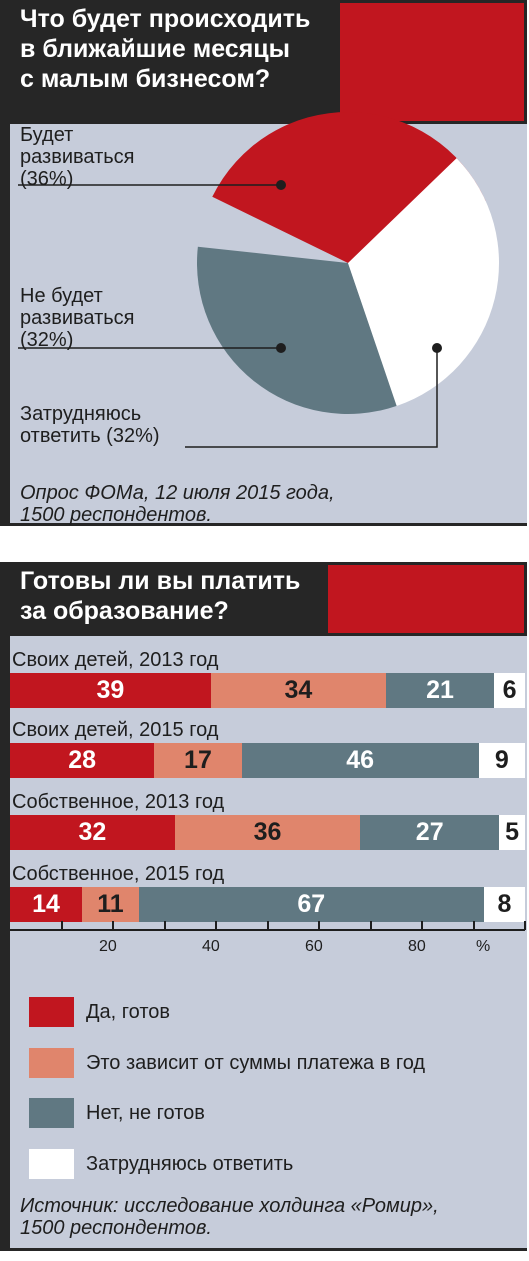 Image resolution: width=529 pixels, height=1261 pixels. What do you see at coordinates (165, 19) in the screenshot?
I see `title-line: Что будет происходить` at bounding box center [165, 19].